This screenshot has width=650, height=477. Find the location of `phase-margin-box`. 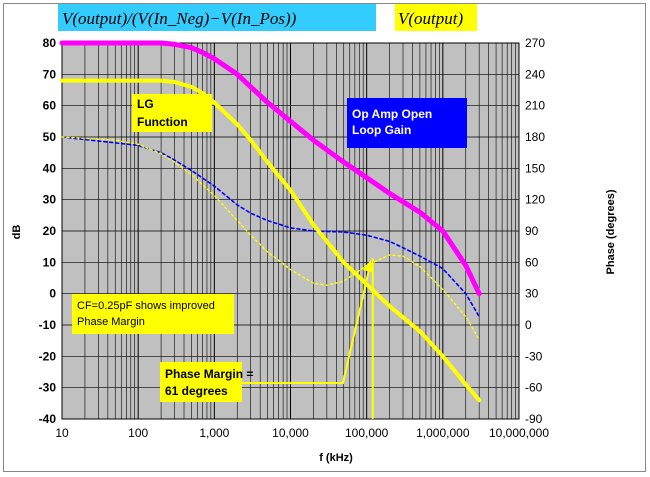

phase-margin-box is located at coordinates (201, 382).